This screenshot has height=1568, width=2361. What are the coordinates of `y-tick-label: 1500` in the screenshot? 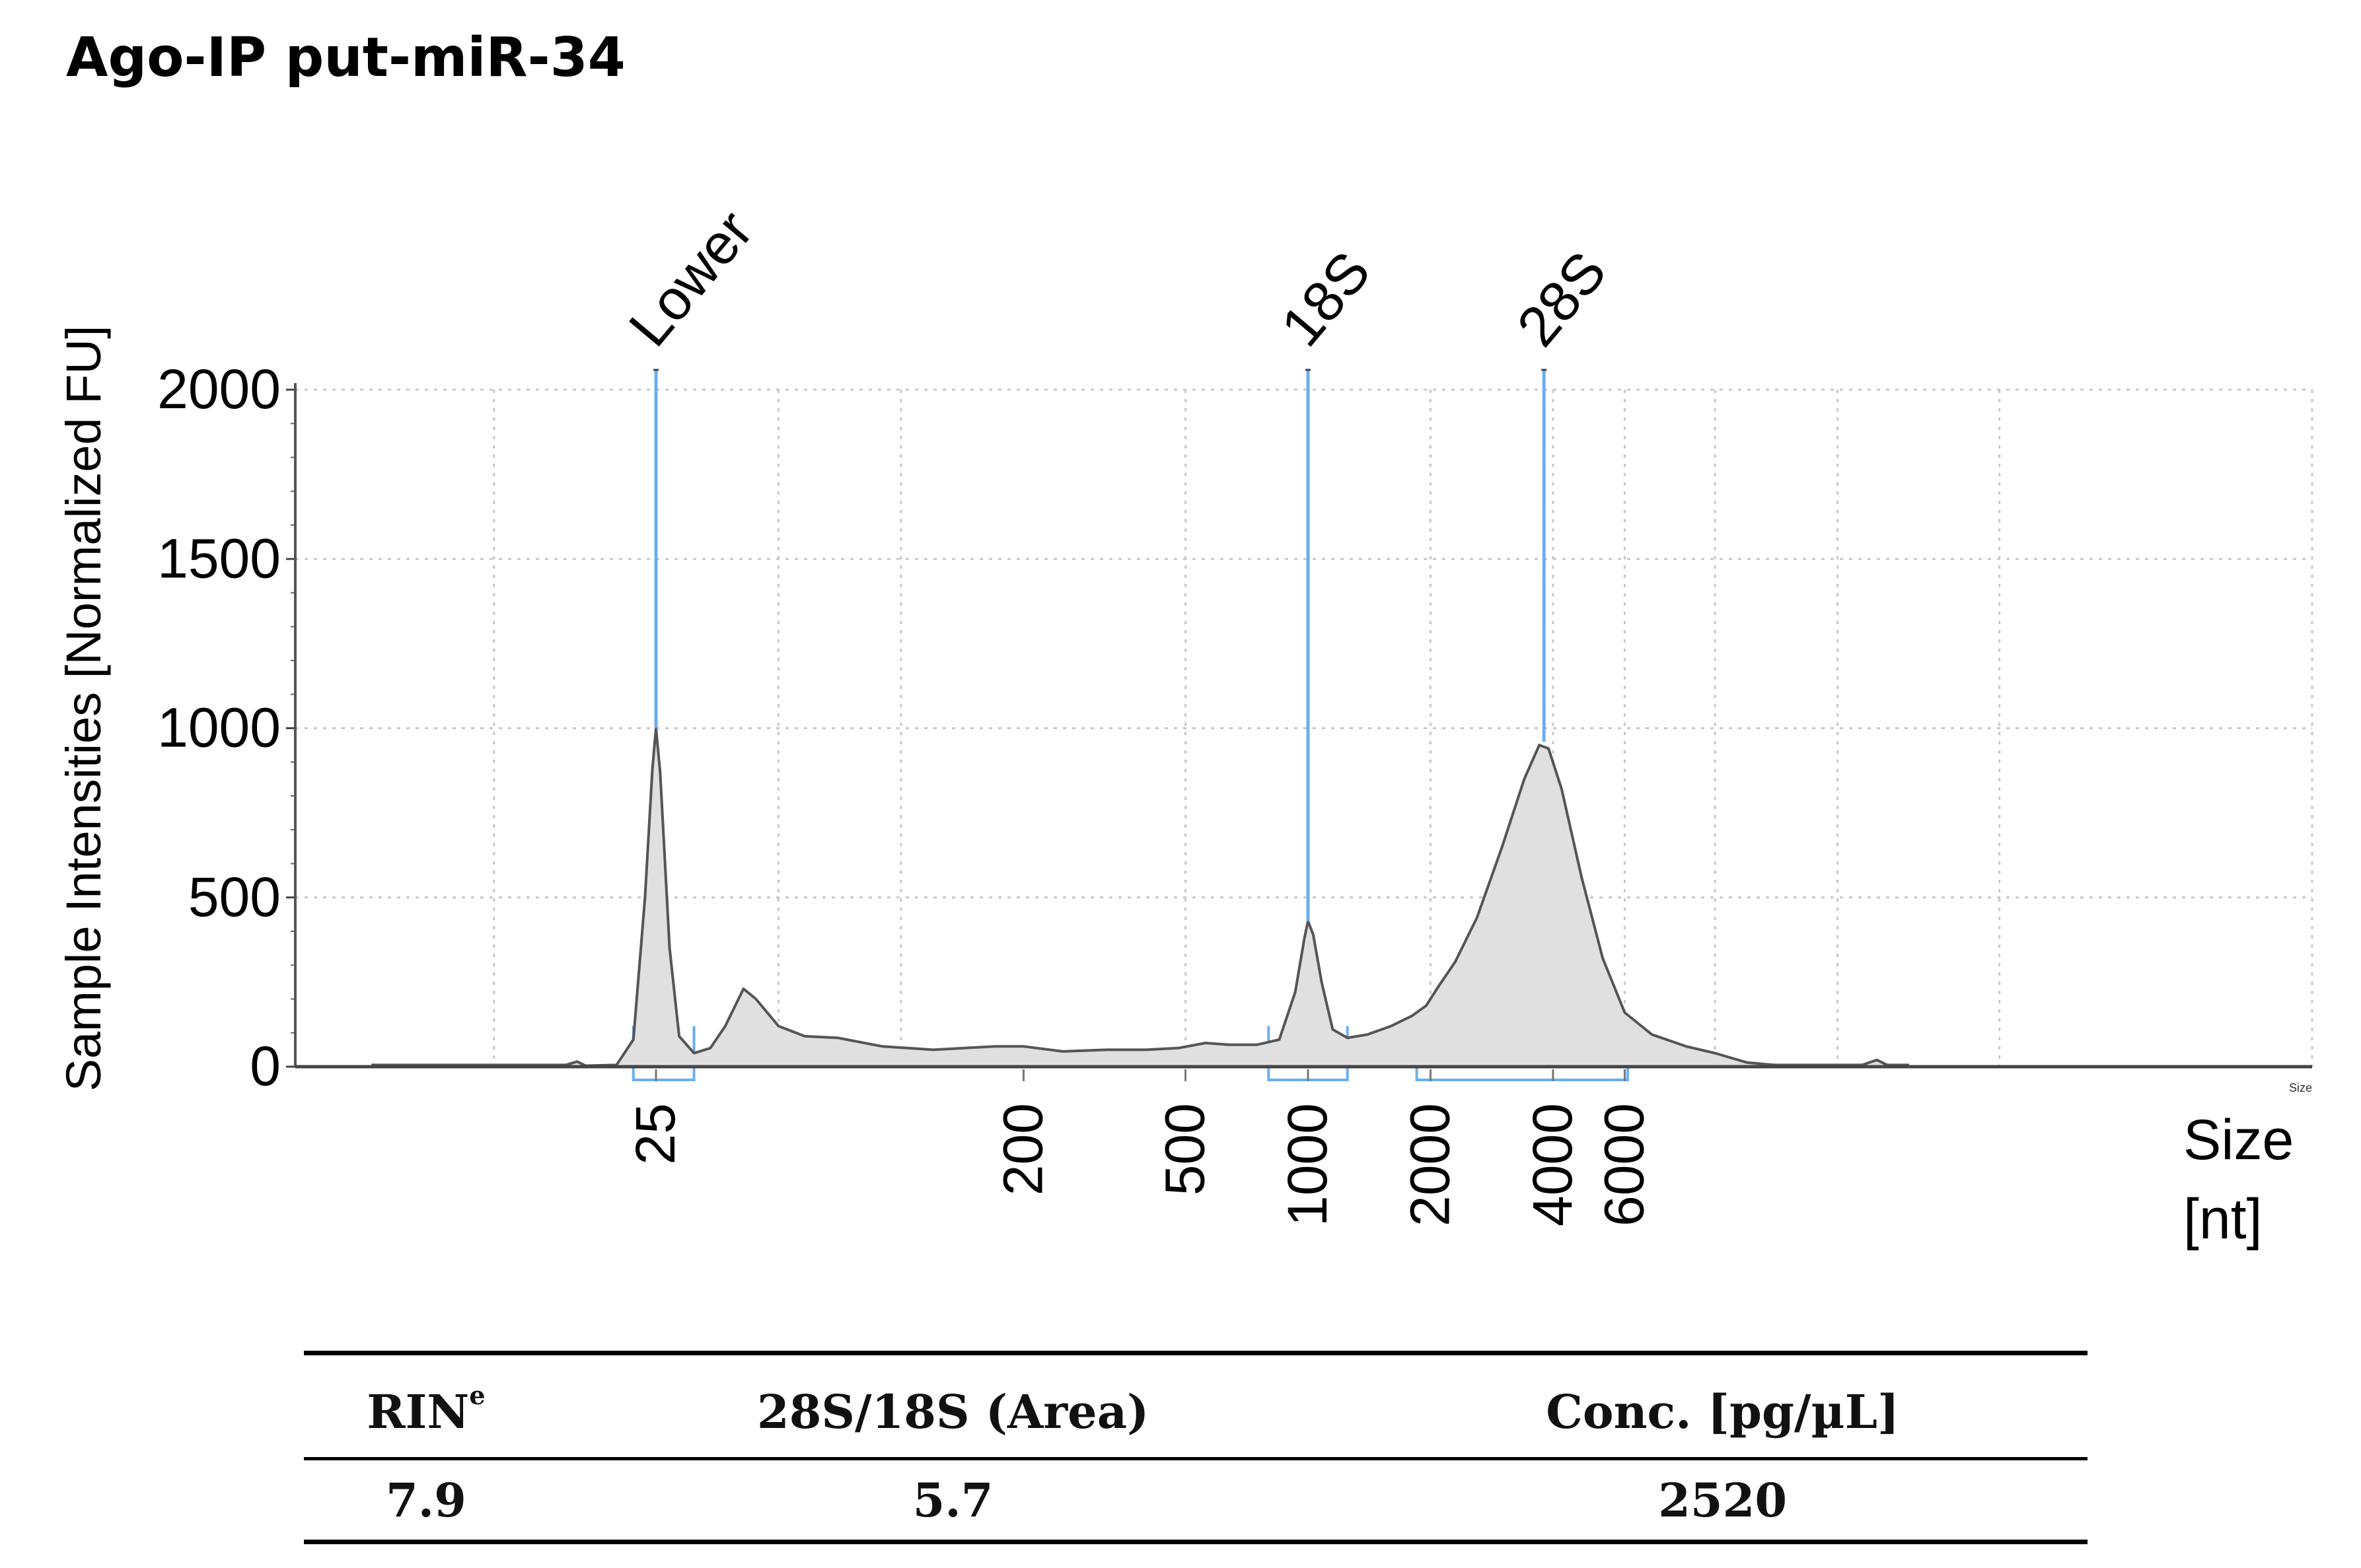 It's located at (219, 558).